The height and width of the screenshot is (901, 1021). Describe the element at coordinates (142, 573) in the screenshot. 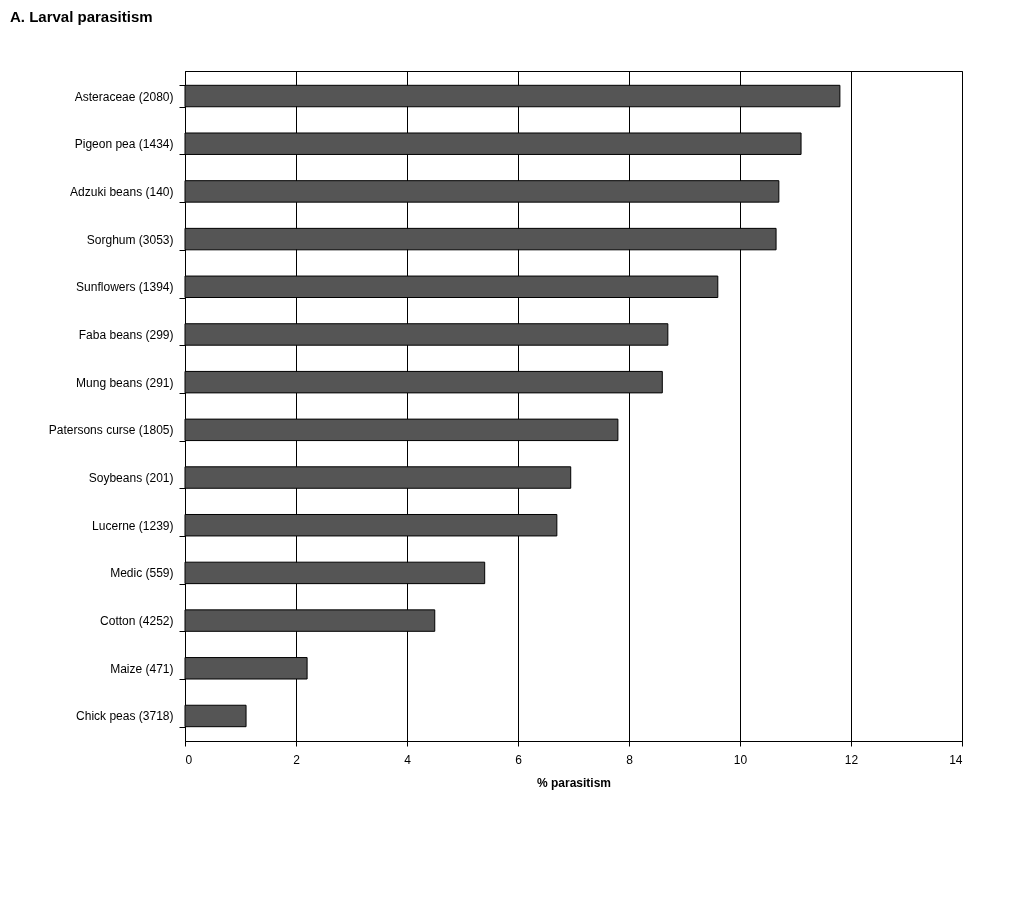

I see `y-tick-label: Medic (559)` at that location.